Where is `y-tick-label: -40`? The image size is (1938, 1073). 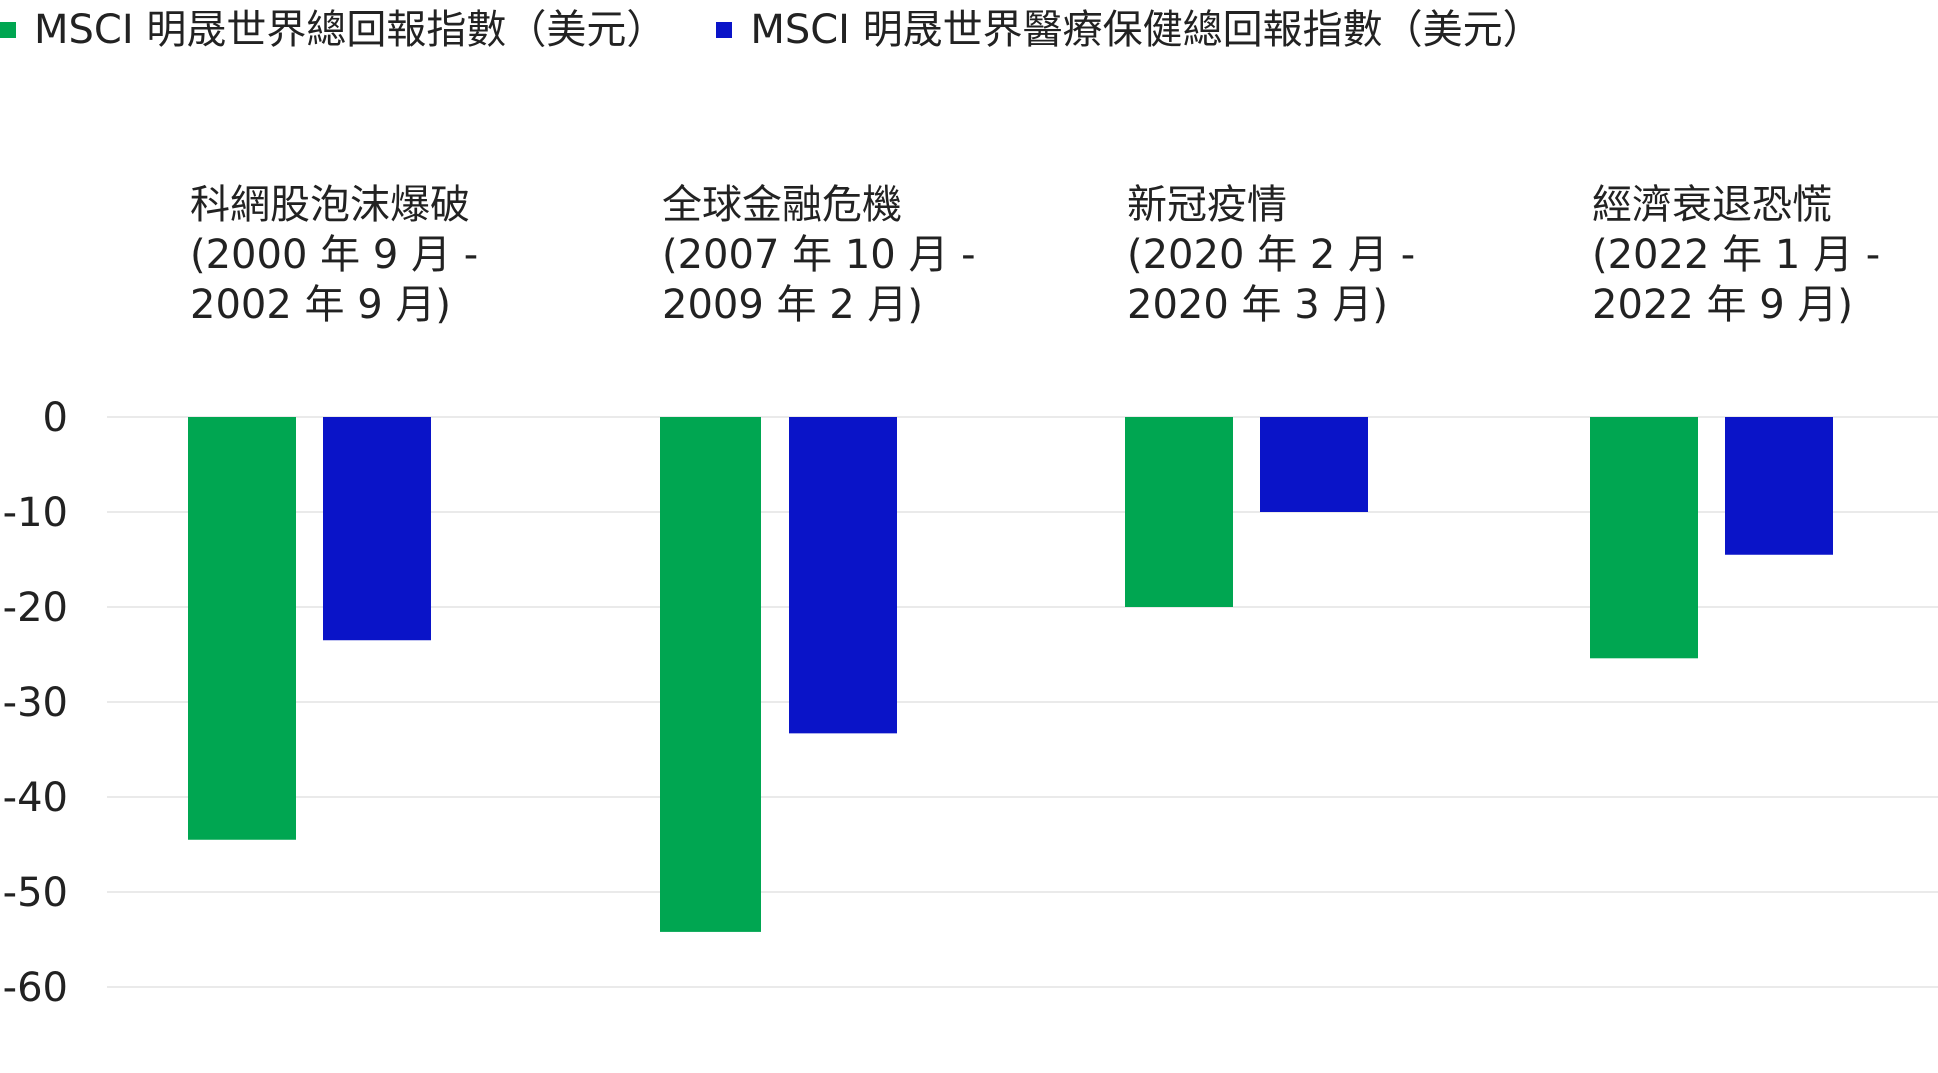 y-tick-label: -40 is located at coordinates (35, 798).